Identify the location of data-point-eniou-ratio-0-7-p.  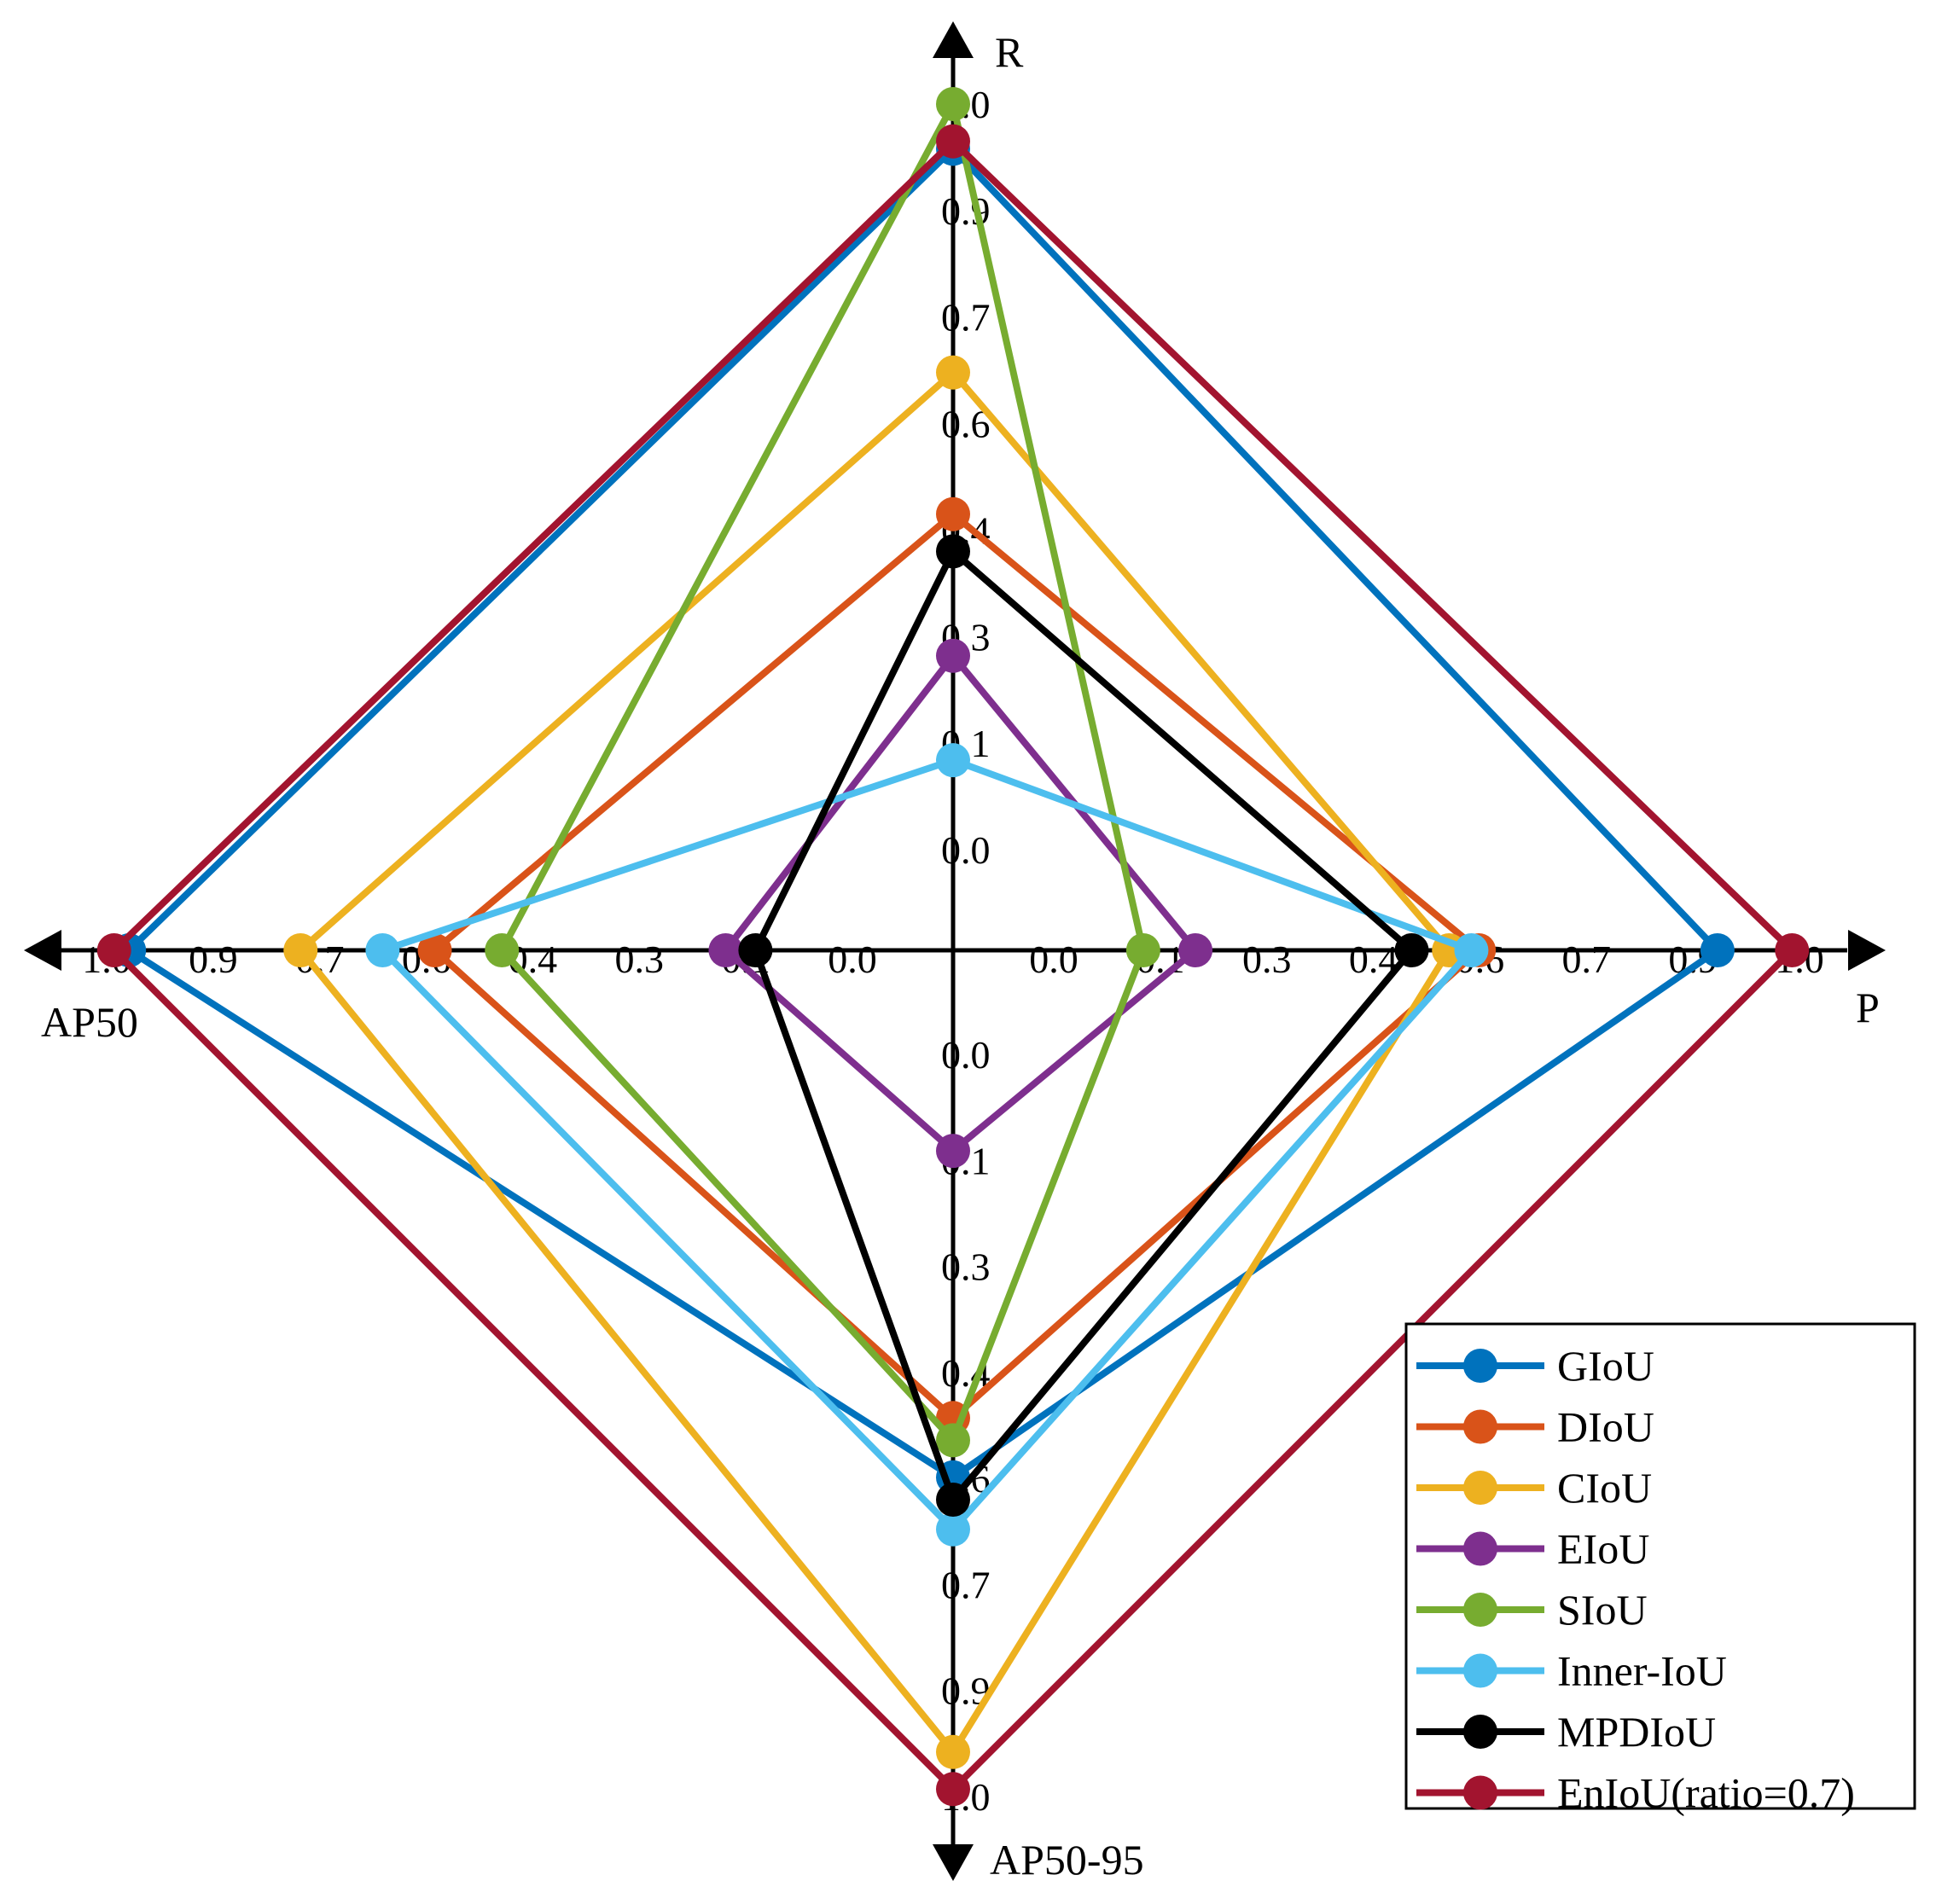
(1792, 950).